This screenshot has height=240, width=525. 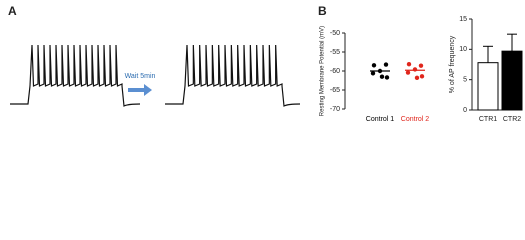 I want to click on y-tick-label: -70, so click(x=335, y=109).